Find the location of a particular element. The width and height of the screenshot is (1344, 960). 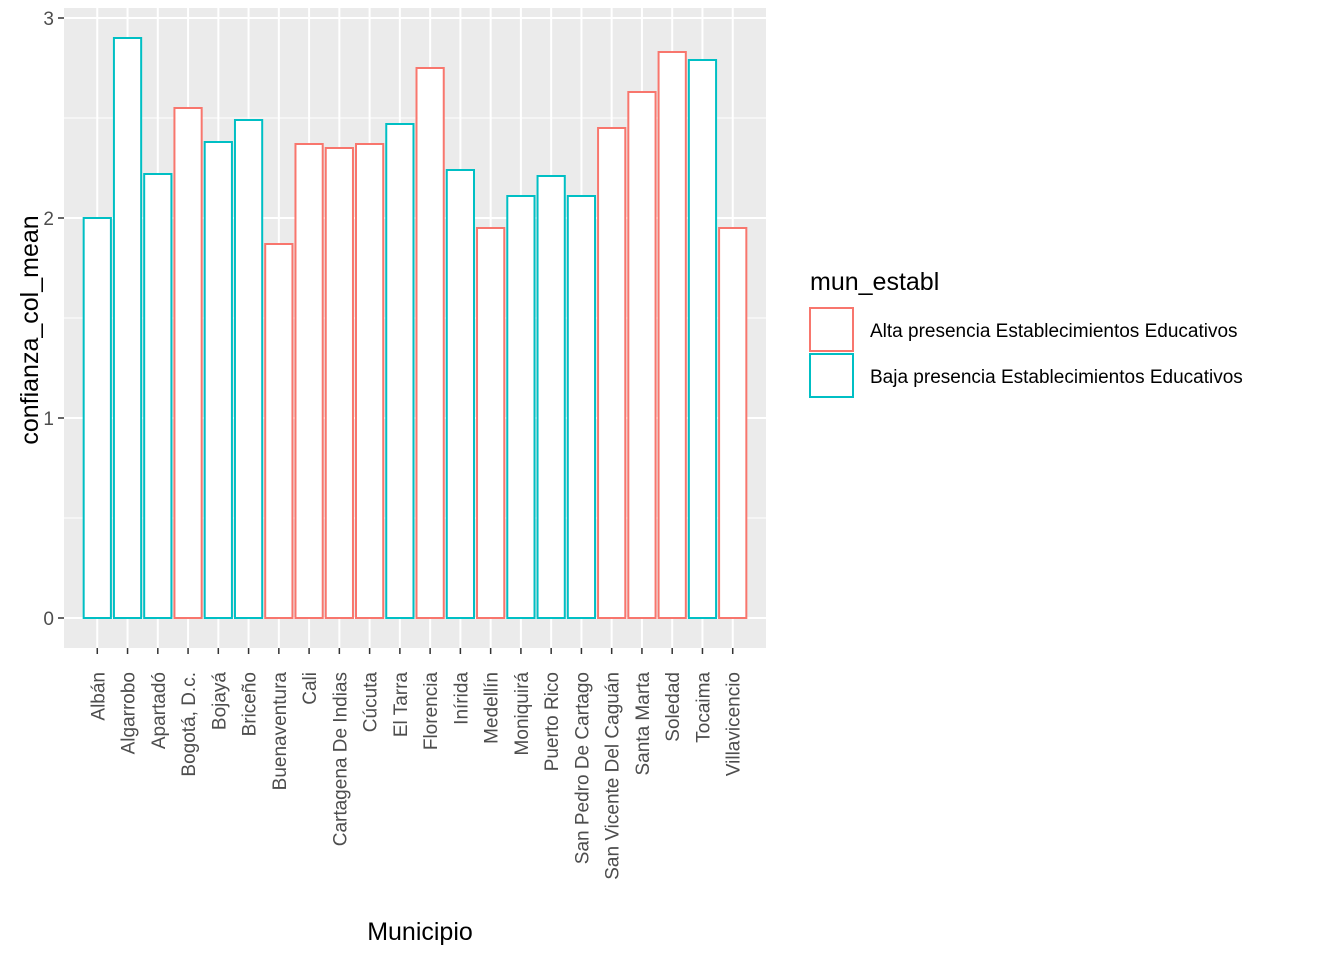

x-tick-label: Villavicencio is located at coordinates (734, 724).